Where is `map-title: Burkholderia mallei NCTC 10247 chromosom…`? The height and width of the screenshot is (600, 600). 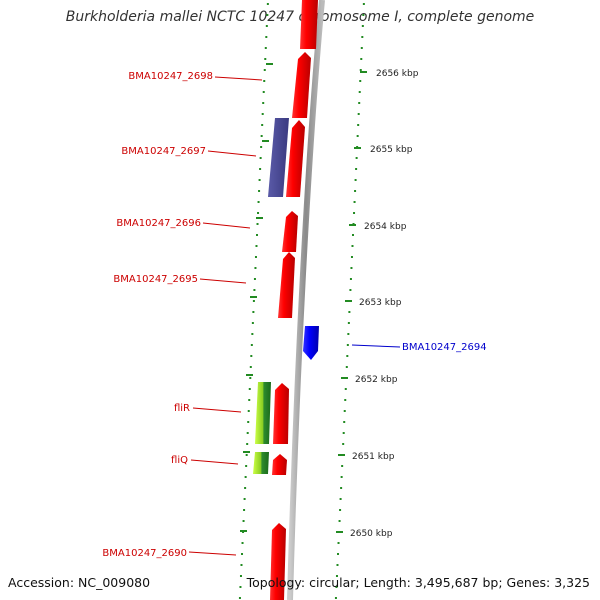 map-title: Burkholderia mallei NCTC 10247 chromosom… is located at coordinates (300, 17).